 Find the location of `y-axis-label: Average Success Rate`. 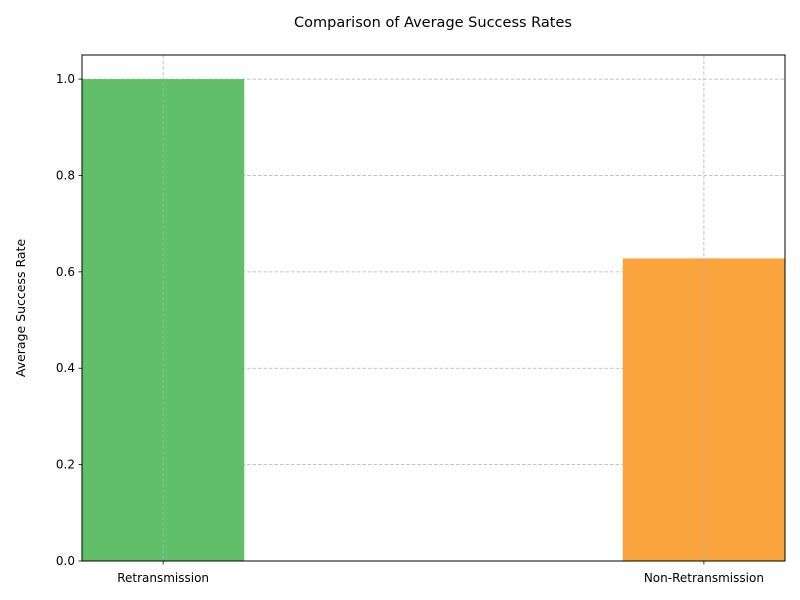

y-axis-label: Average Success Rate is located at coordinates (20, 308).